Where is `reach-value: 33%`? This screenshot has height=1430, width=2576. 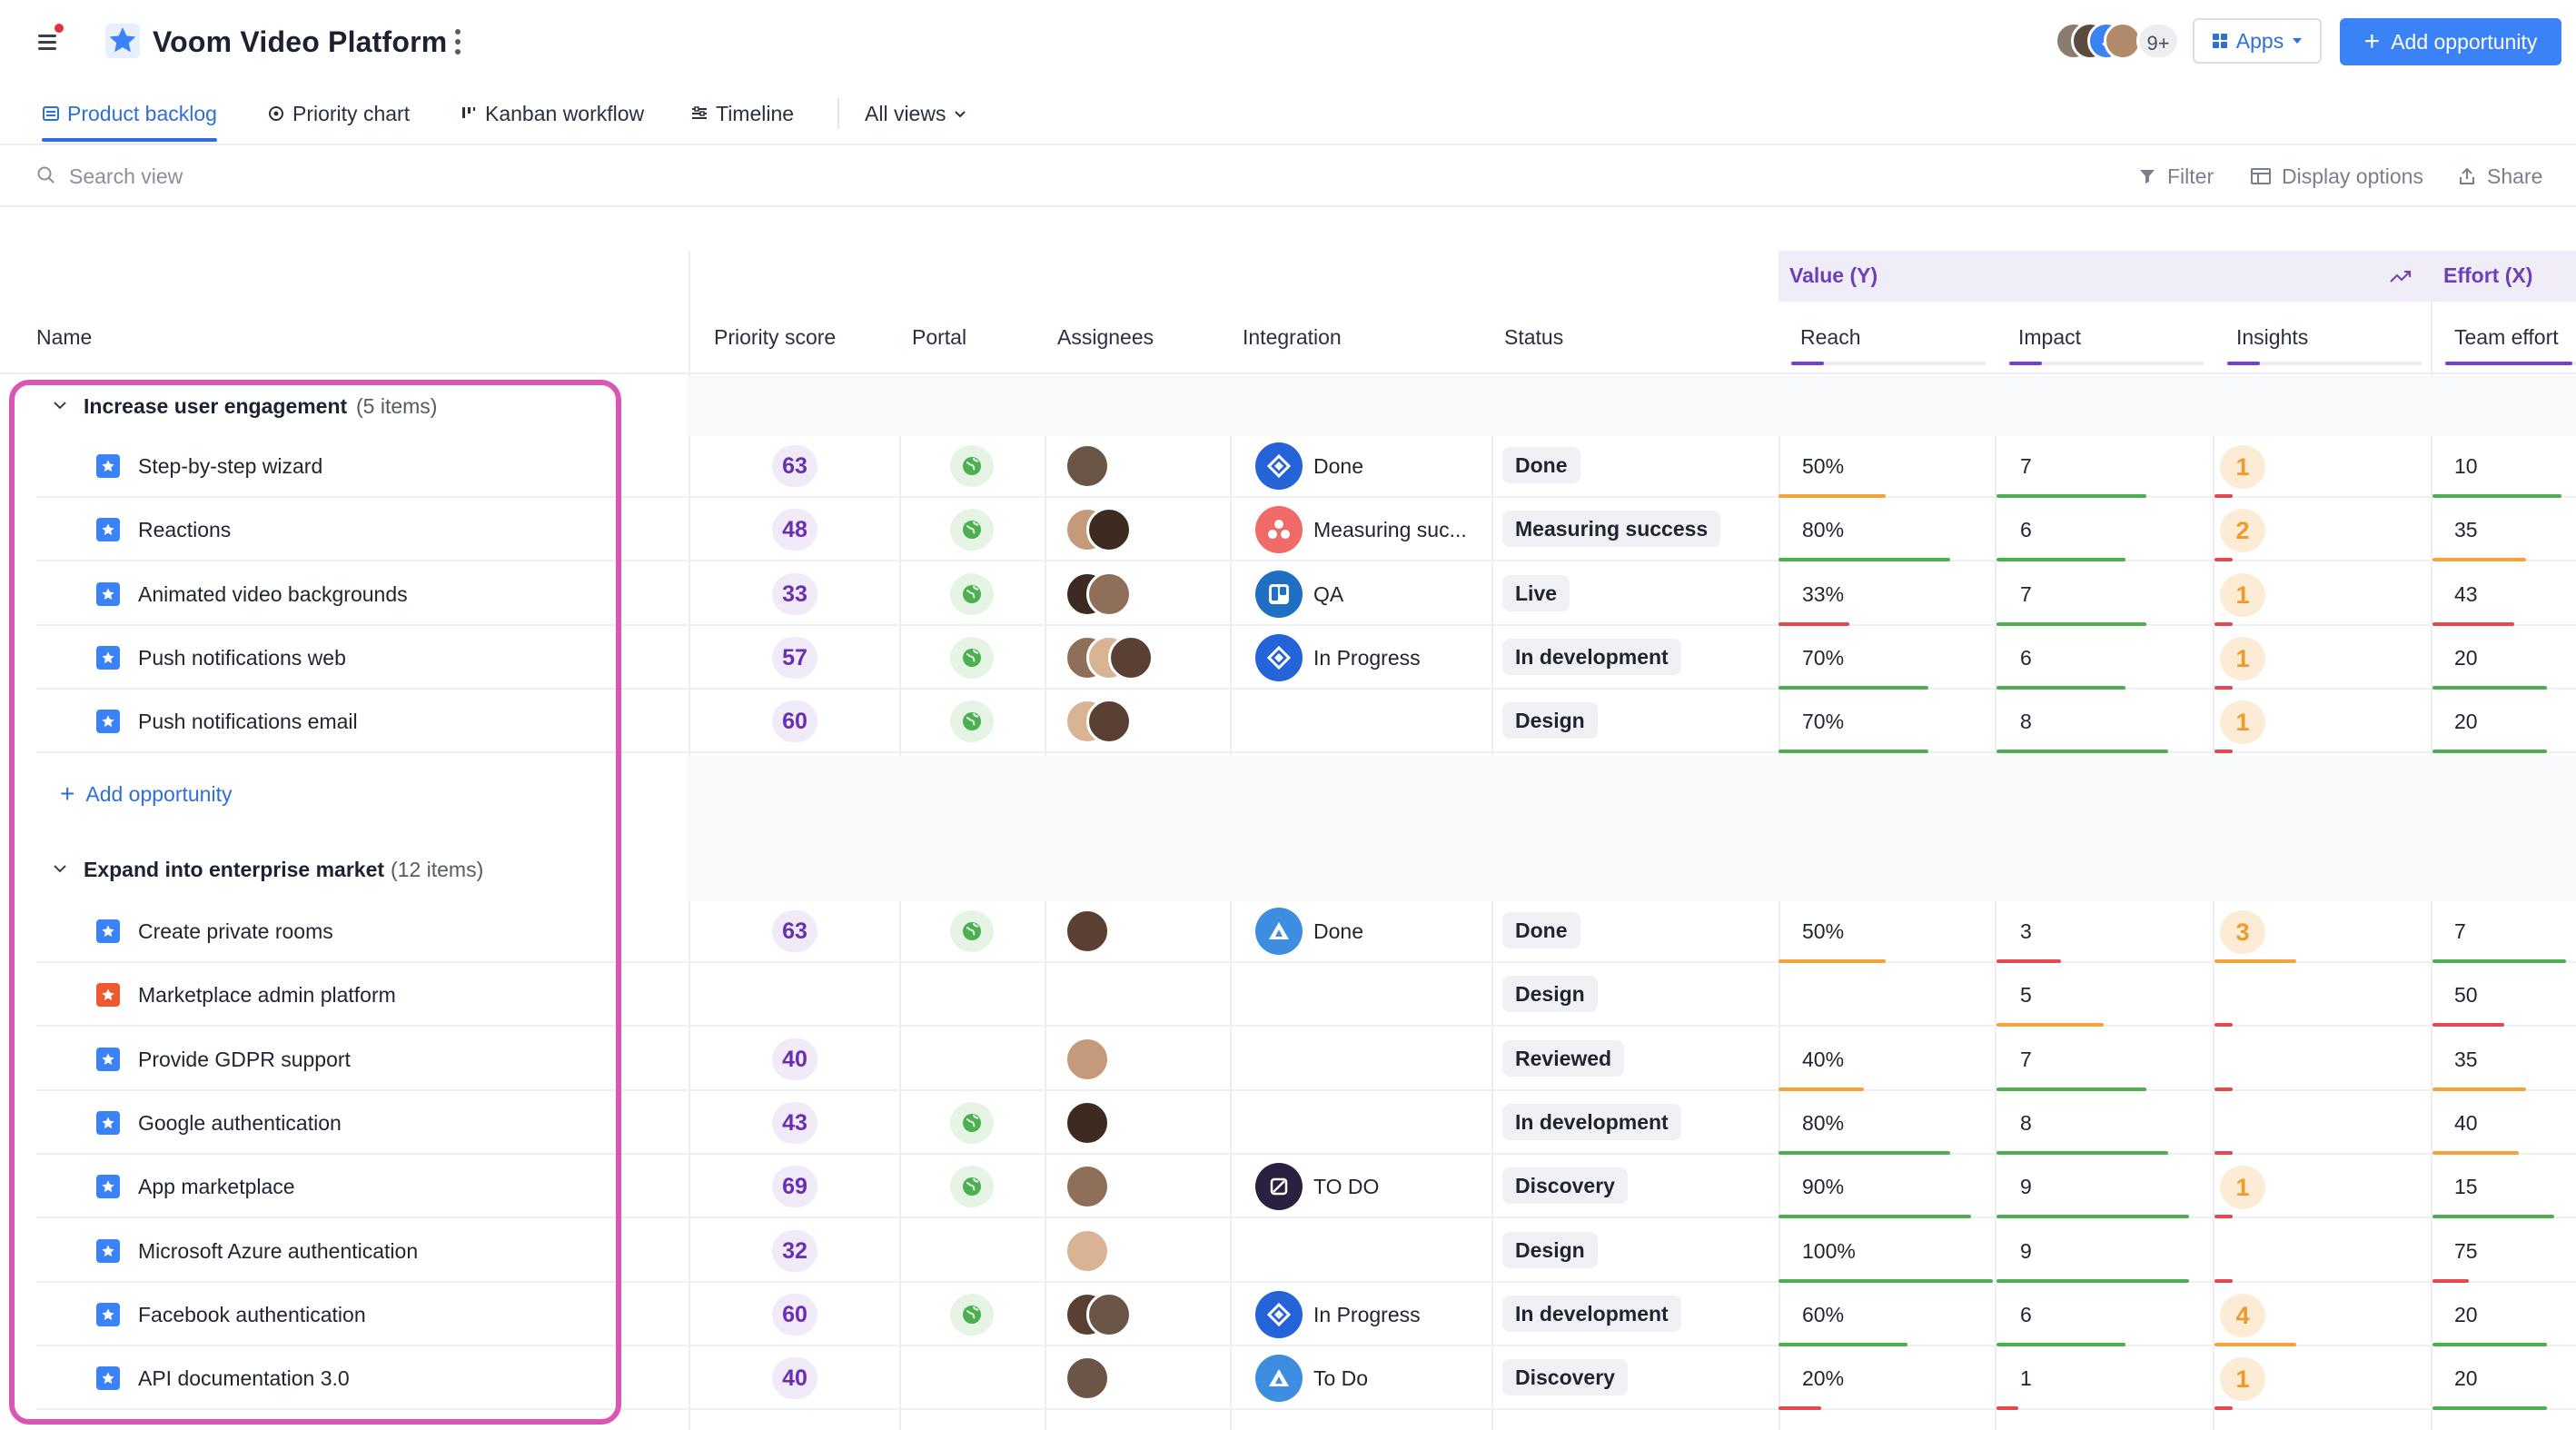 reach-value: 33% is located at coordinates (1823, 593).